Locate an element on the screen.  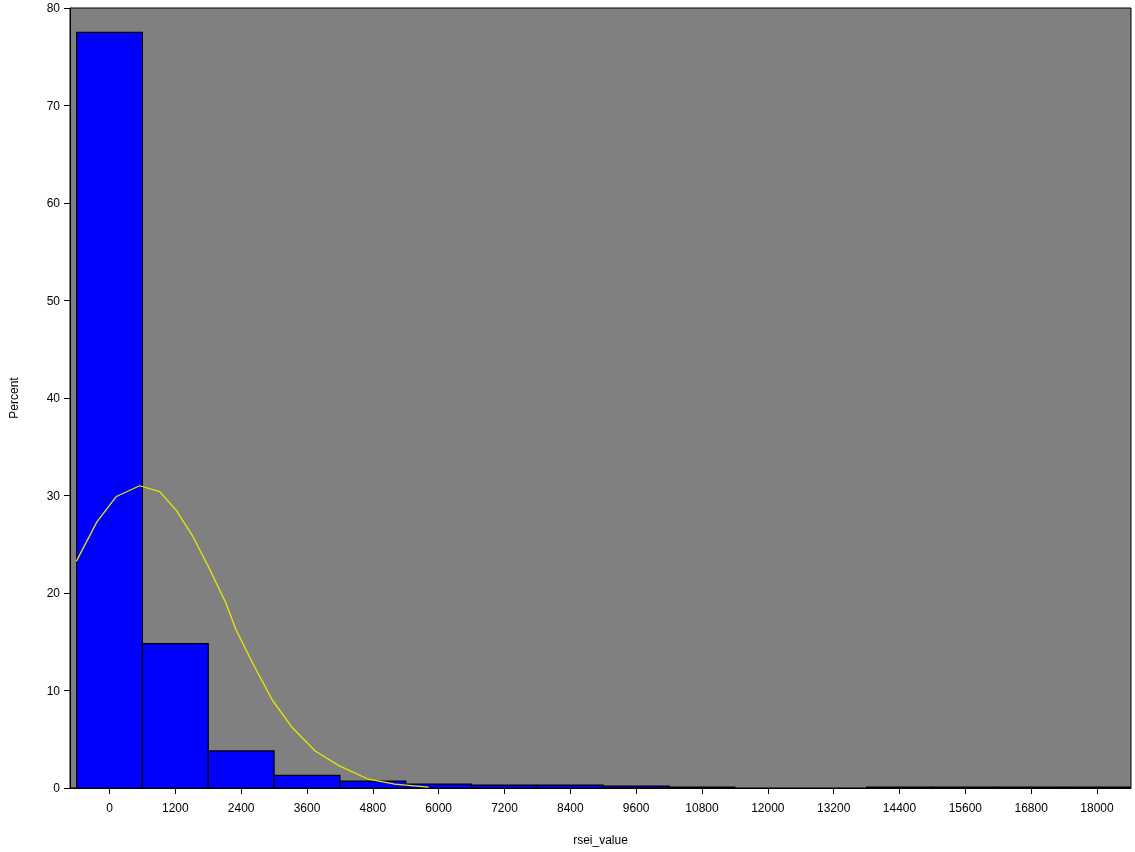
x-tick-label: 14400 is located at coordinates (899, 808).